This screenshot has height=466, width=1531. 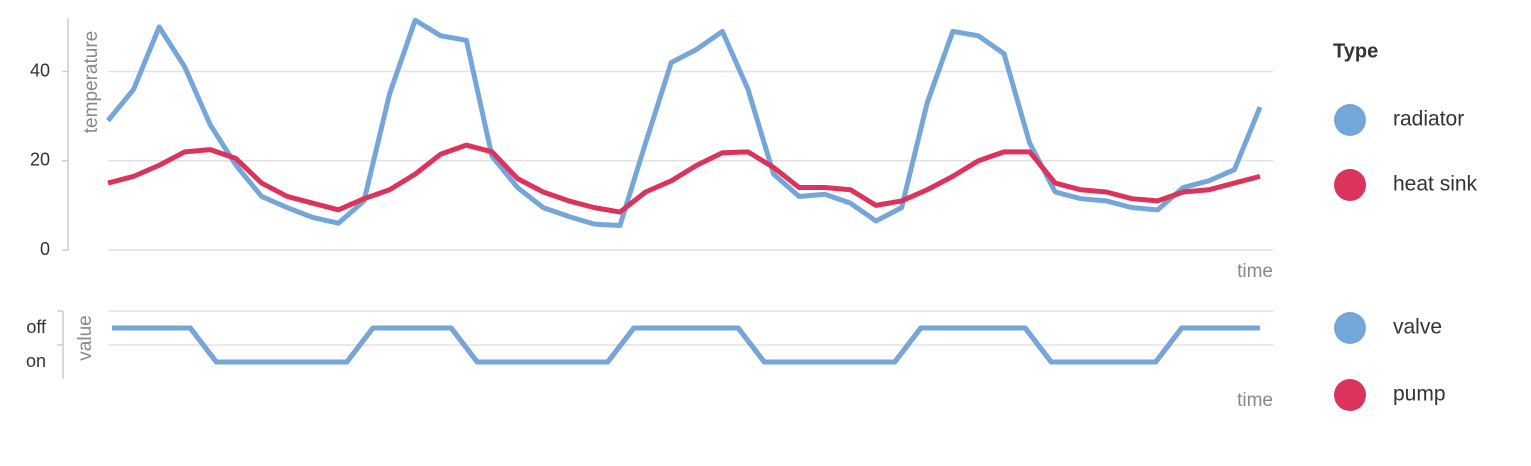 What do you see at coordinates (36, 327) in the screenshot?
I see `y-tick-label: off` at bounding box center [36, 327].